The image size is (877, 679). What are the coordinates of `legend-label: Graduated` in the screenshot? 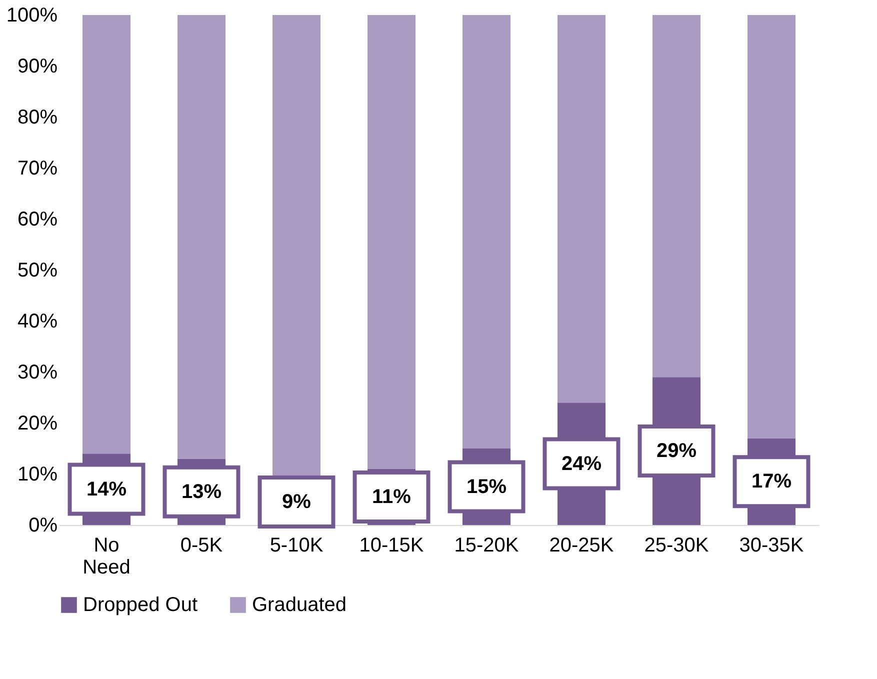 It's located at (299, 605).